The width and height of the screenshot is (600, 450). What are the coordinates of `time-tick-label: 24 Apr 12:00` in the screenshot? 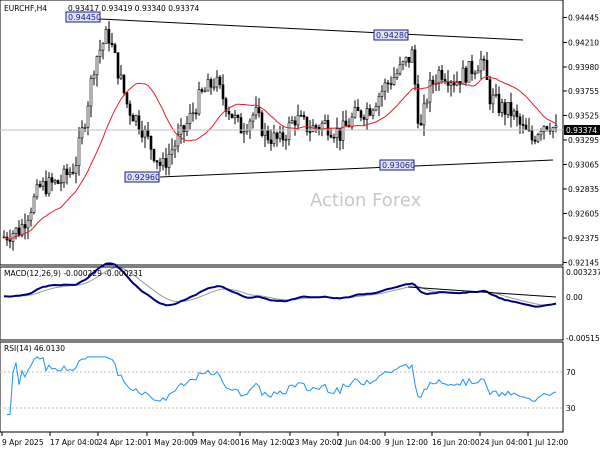 It's located at (122, 442).